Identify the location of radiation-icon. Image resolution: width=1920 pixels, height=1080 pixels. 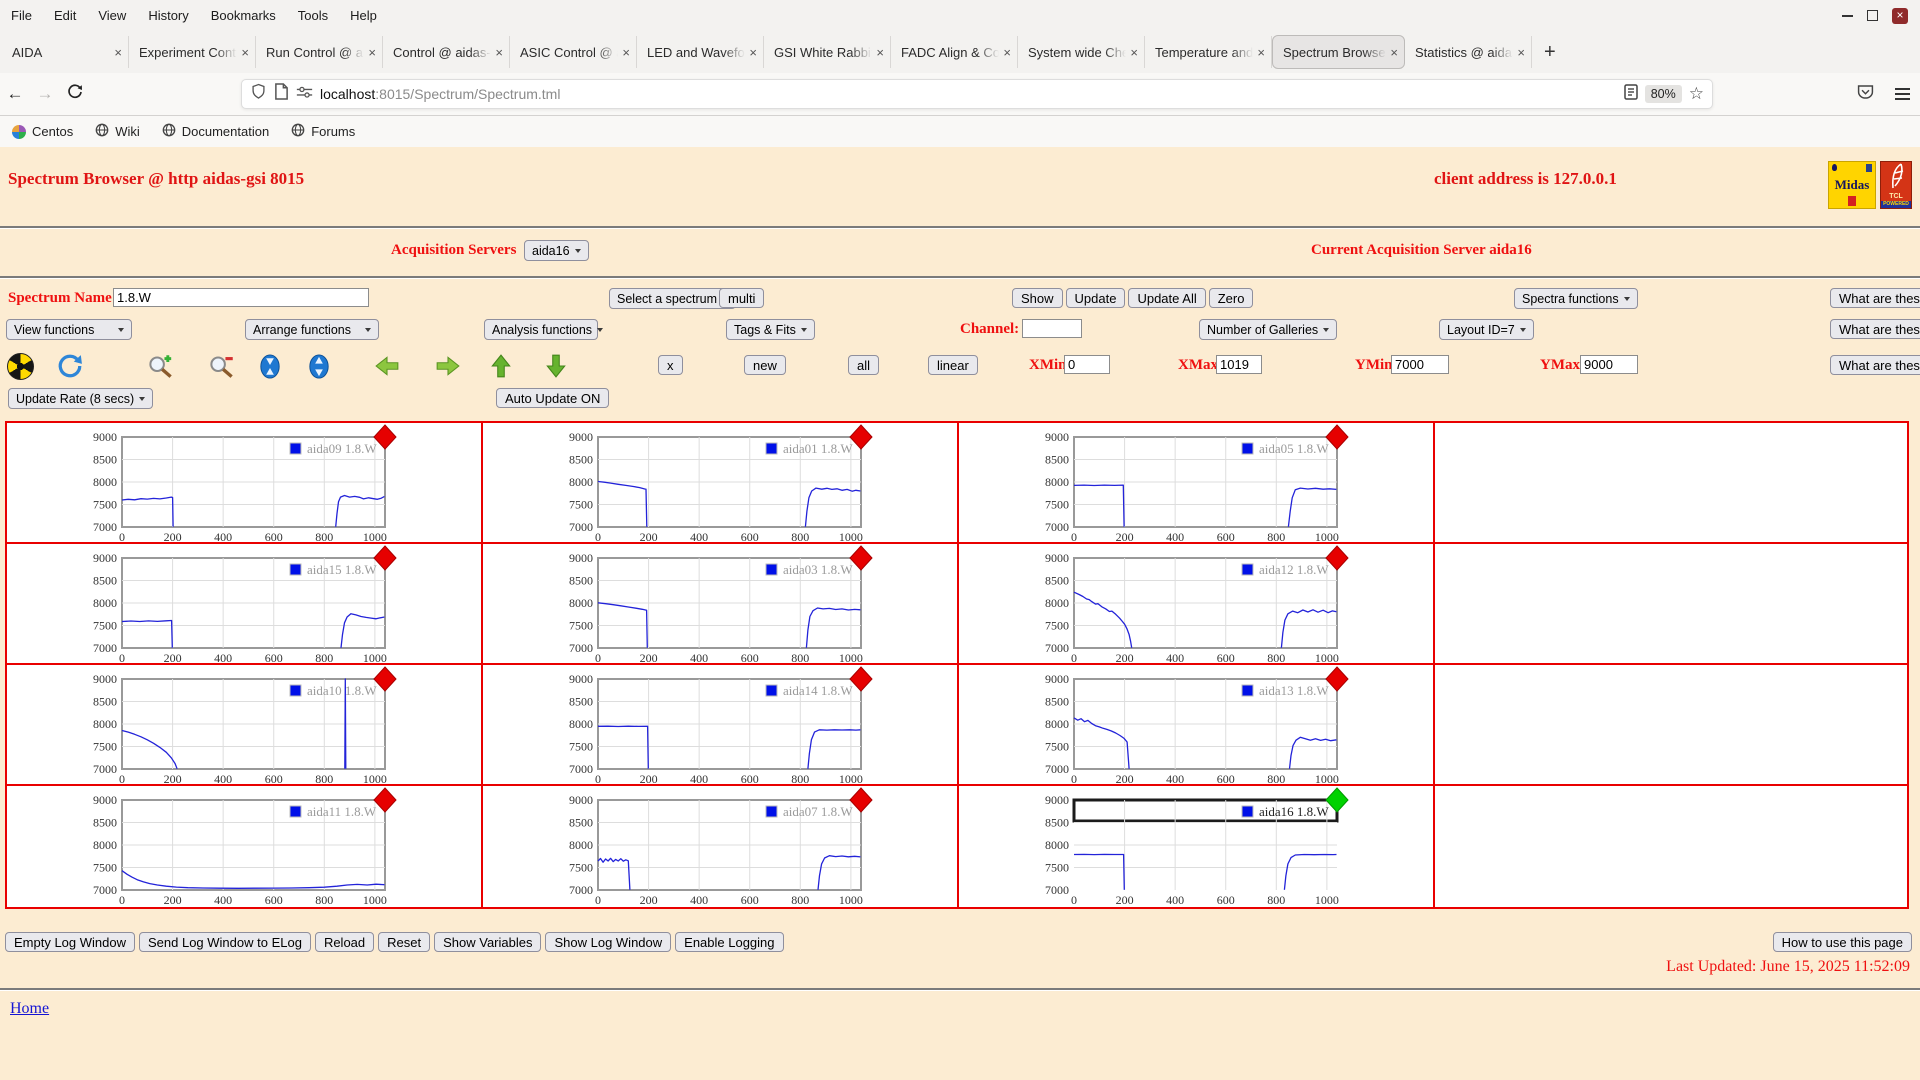
(20, 366).